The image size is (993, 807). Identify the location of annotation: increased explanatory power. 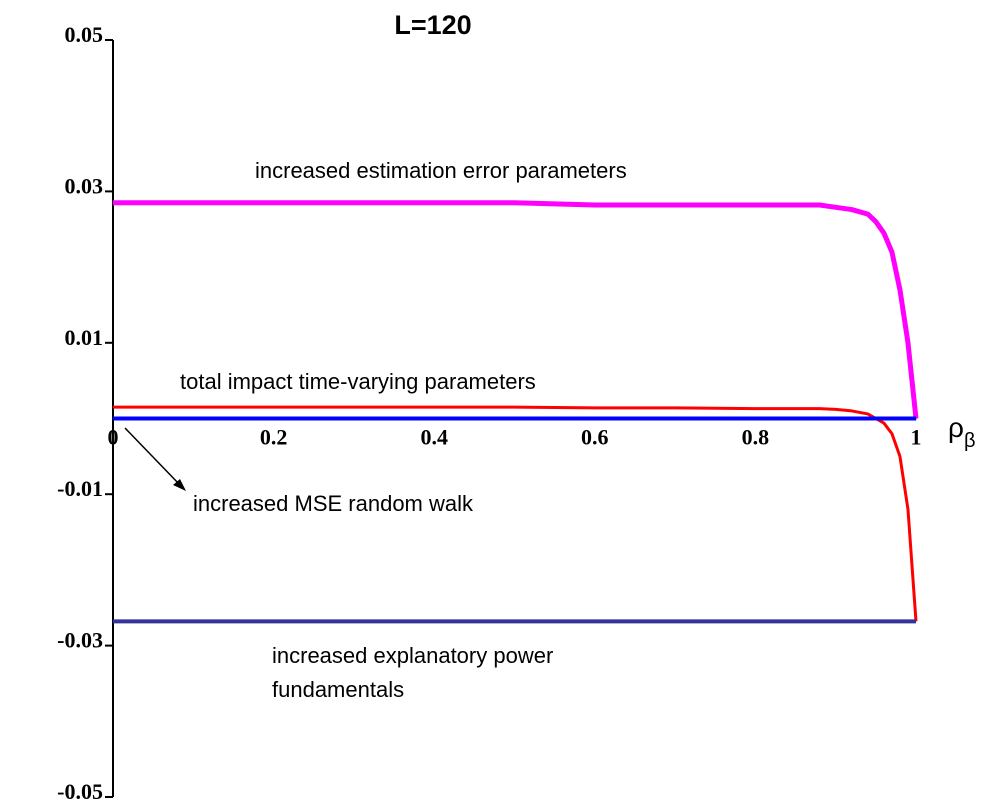
(412, 655).